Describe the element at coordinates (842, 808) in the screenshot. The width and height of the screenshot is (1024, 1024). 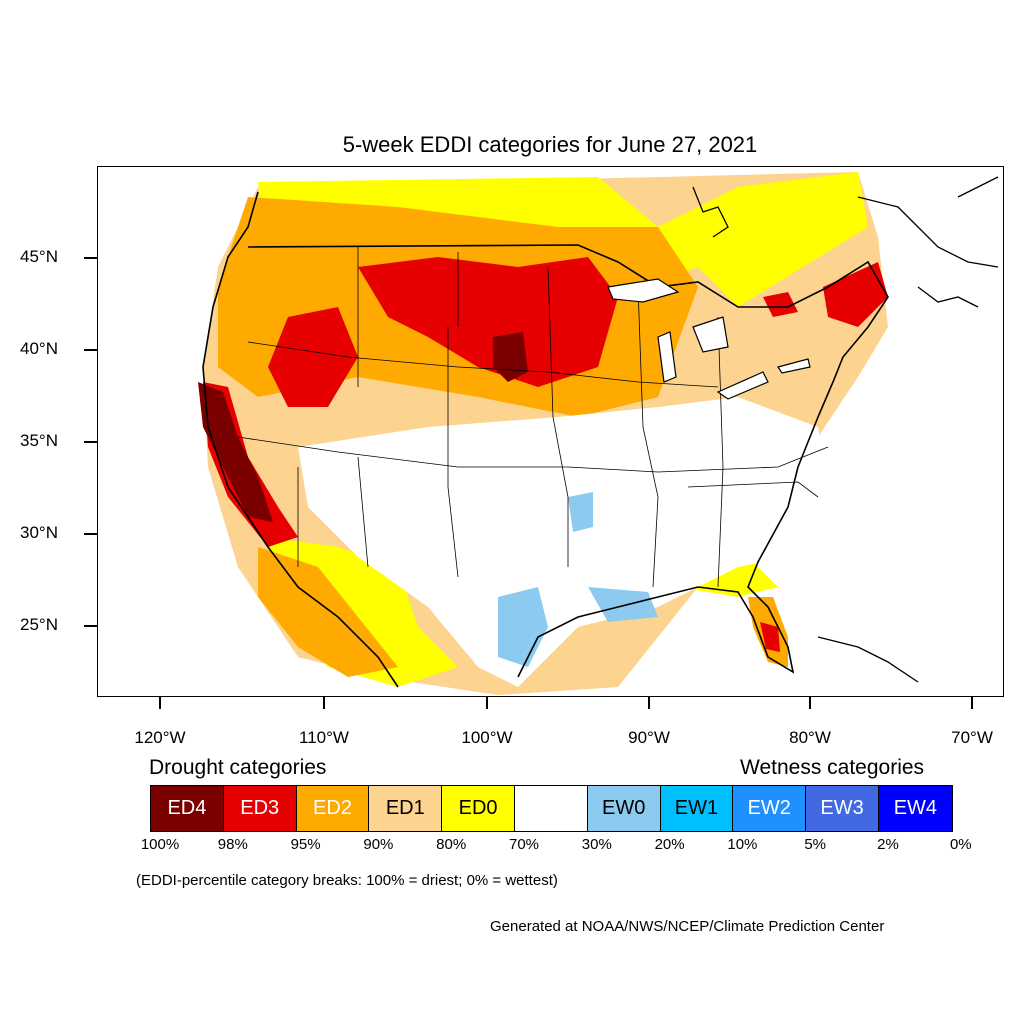
I see `legend-swatch-ew3: EW3` at that location.